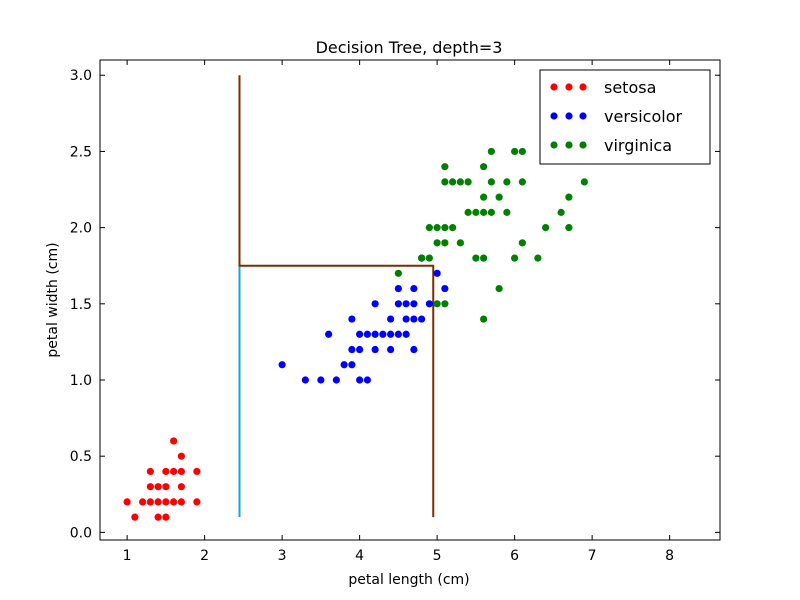 The image size is (800, 600). What do you see at coordinates (81, 533) in the screenshot?
I see `y-tick-label: 0.0` at bounding box center [81, 533].